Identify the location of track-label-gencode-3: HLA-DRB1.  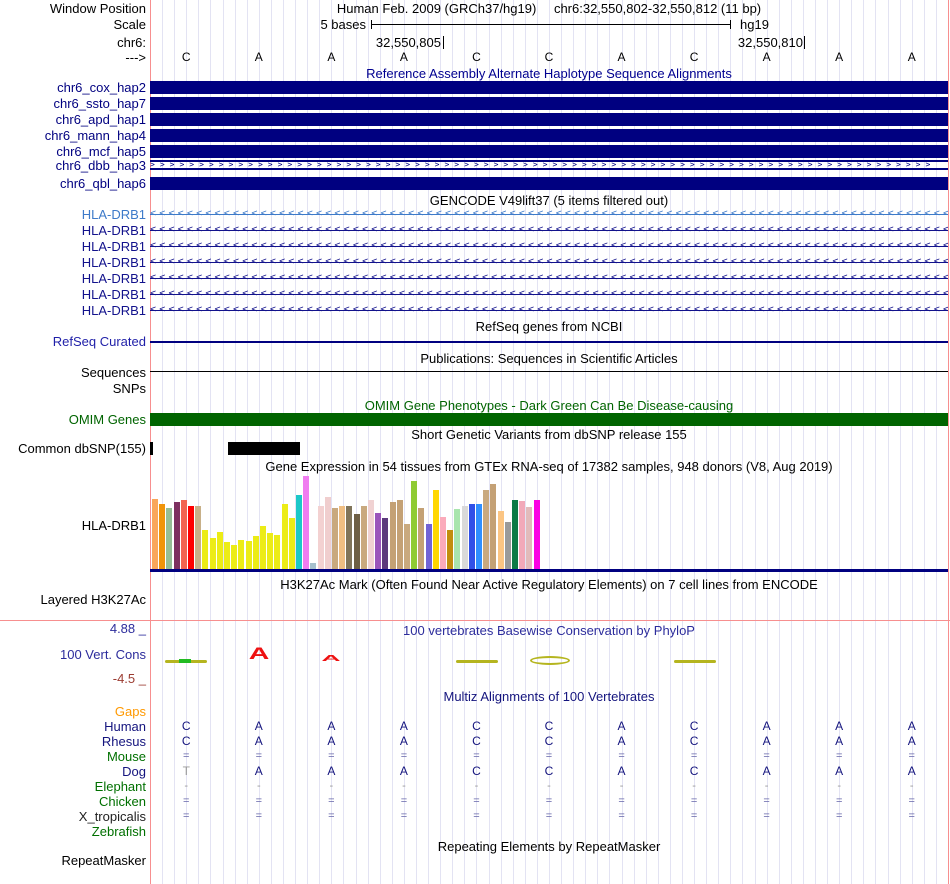
(113, 262).